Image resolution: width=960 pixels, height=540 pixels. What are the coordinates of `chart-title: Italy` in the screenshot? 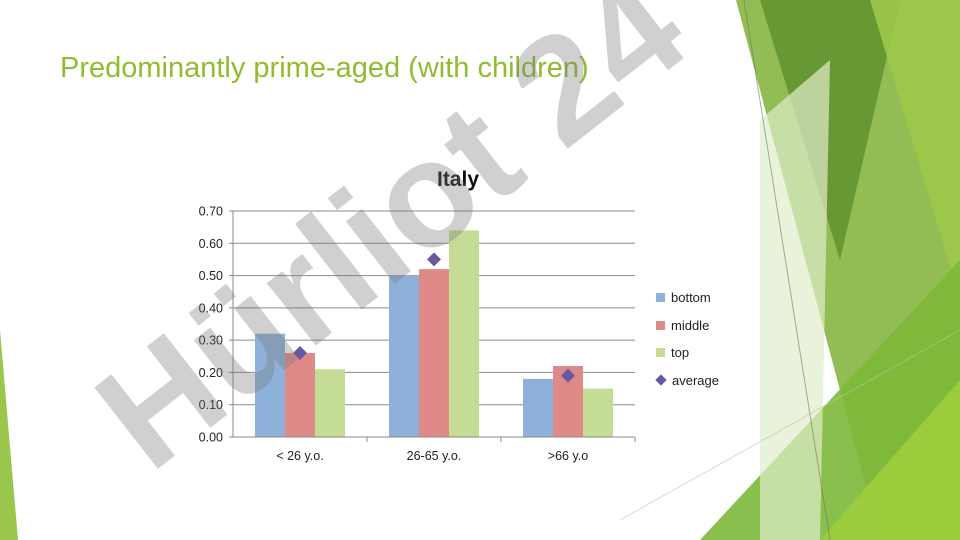 It's located at (458, 179).